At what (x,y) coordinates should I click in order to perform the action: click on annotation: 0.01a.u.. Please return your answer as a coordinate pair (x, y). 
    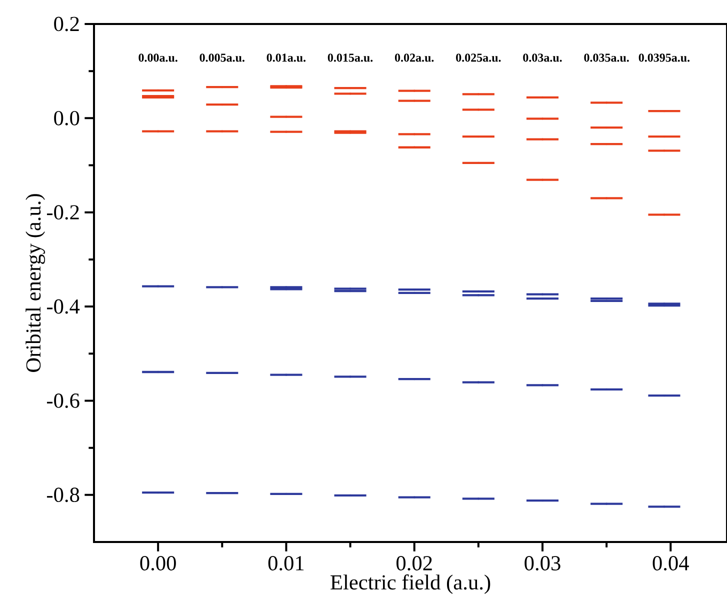
    Looking at the image, I should click on (286, 58).